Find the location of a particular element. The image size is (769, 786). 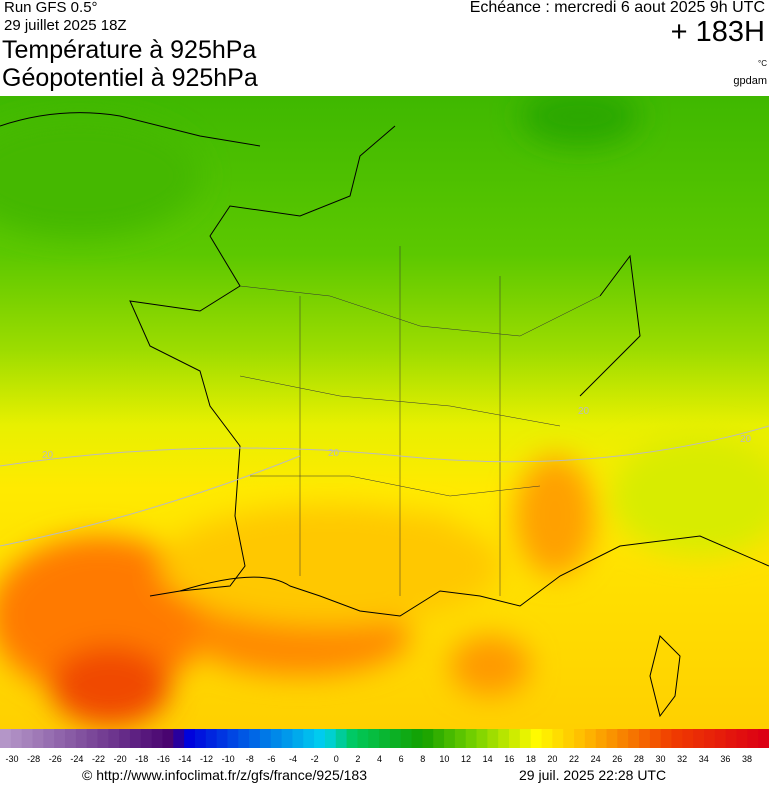

title: Température à 925hPa is located at coordinates (129, 50).